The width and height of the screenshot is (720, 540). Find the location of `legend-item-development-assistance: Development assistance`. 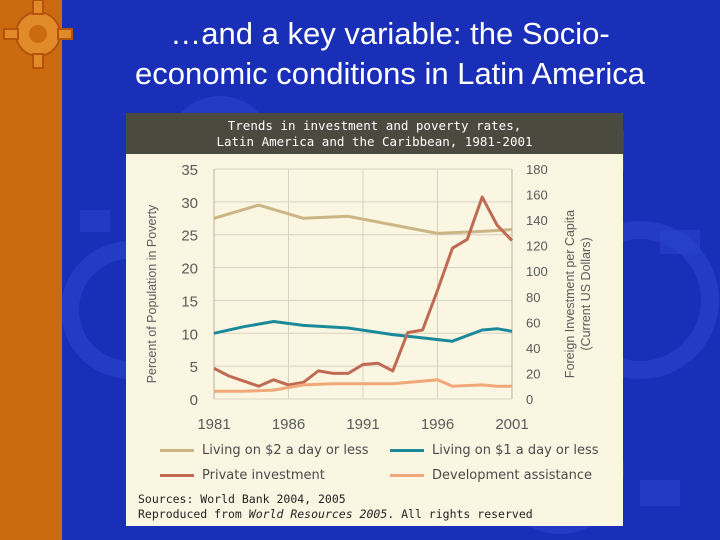

legend-item-development-assistance: Development assistance is located at coordinates (491, 476).